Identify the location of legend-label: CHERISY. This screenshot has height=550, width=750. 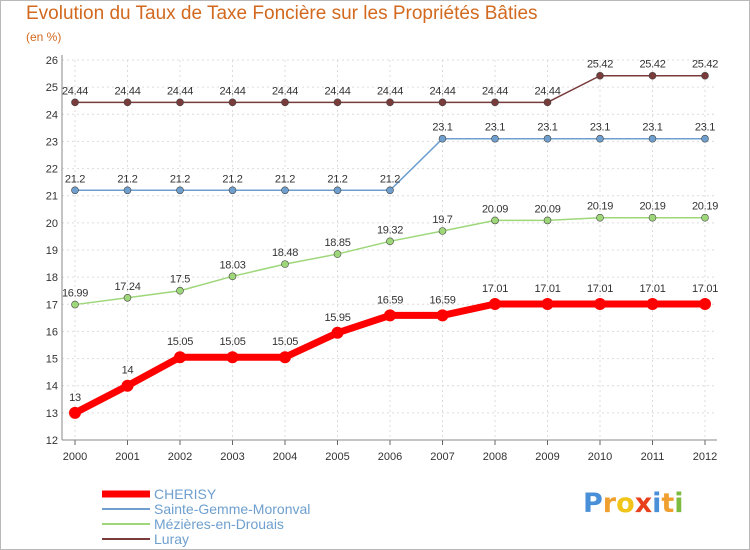
(185, 494).